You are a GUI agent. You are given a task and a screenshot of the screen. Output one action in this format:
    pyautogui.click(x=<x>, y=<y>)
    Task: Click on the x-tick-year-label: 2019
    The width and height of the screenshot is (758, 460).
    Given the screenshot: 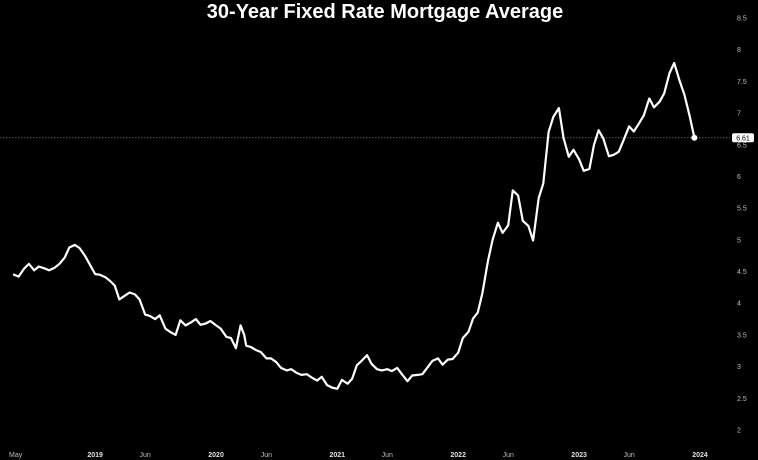 What is the action you would take?
    pyautogui.click(x=95, y=455)
    